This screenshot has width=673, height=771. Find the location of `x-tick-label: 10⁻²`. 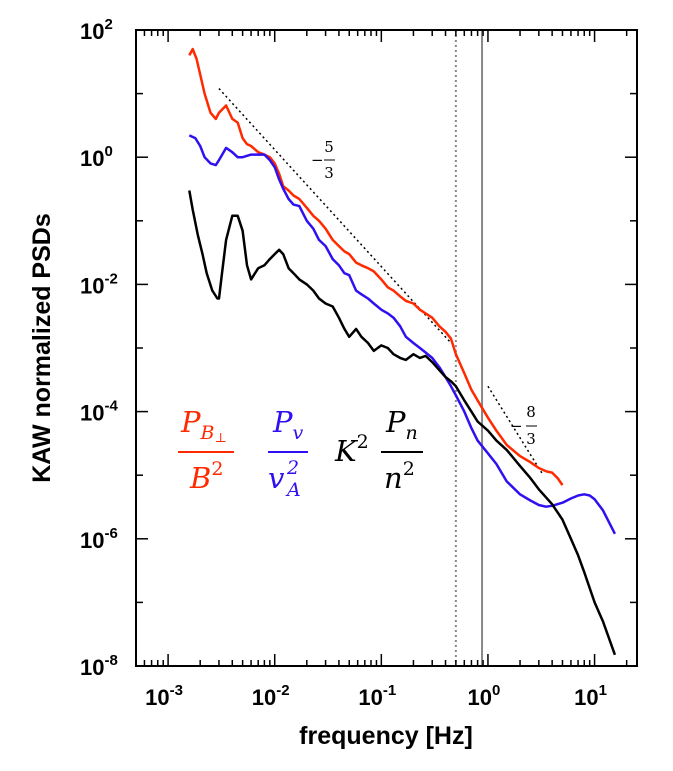

x-tick-label: 10⁻² is located at coordinates (271, 696).